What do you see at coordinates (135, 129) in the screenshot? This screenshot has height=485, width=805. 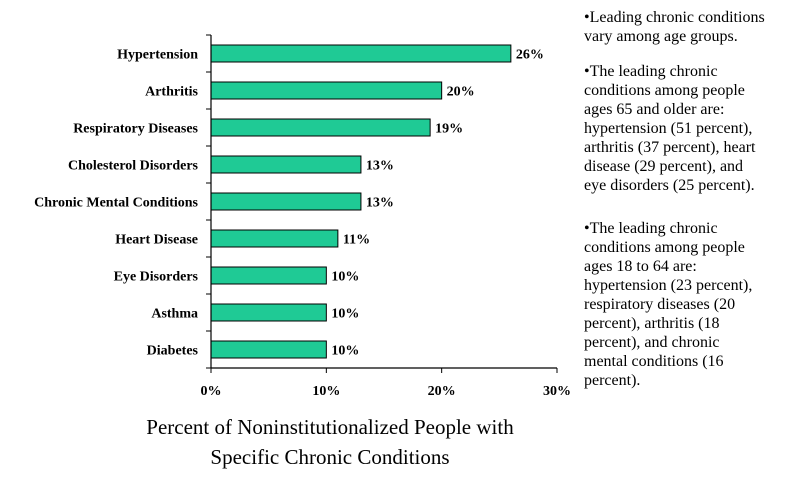 I see `category-label-respiratory-diseases: Respiratory Diseases` at bounding box center [135, 129].